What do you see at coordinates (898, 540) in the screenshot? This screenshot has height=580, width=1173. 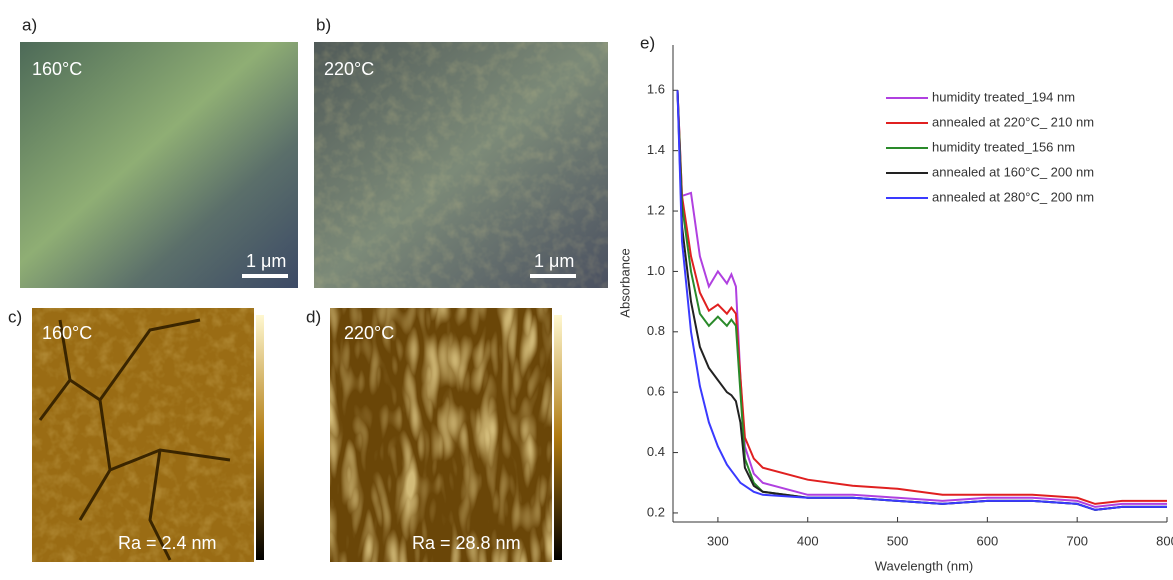 I see `x-tick-label: 500` at bounding box center [898, 540].